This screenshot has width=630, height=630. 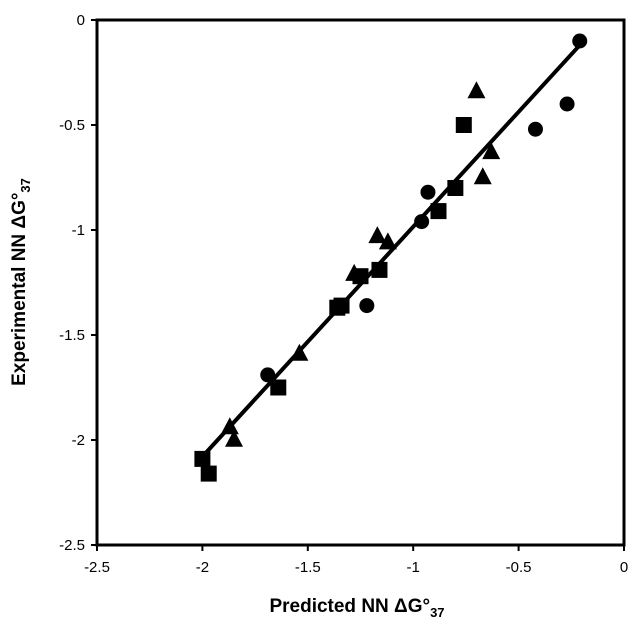 I want to click on x-tick-label: 0, so click(x=624, y=567).